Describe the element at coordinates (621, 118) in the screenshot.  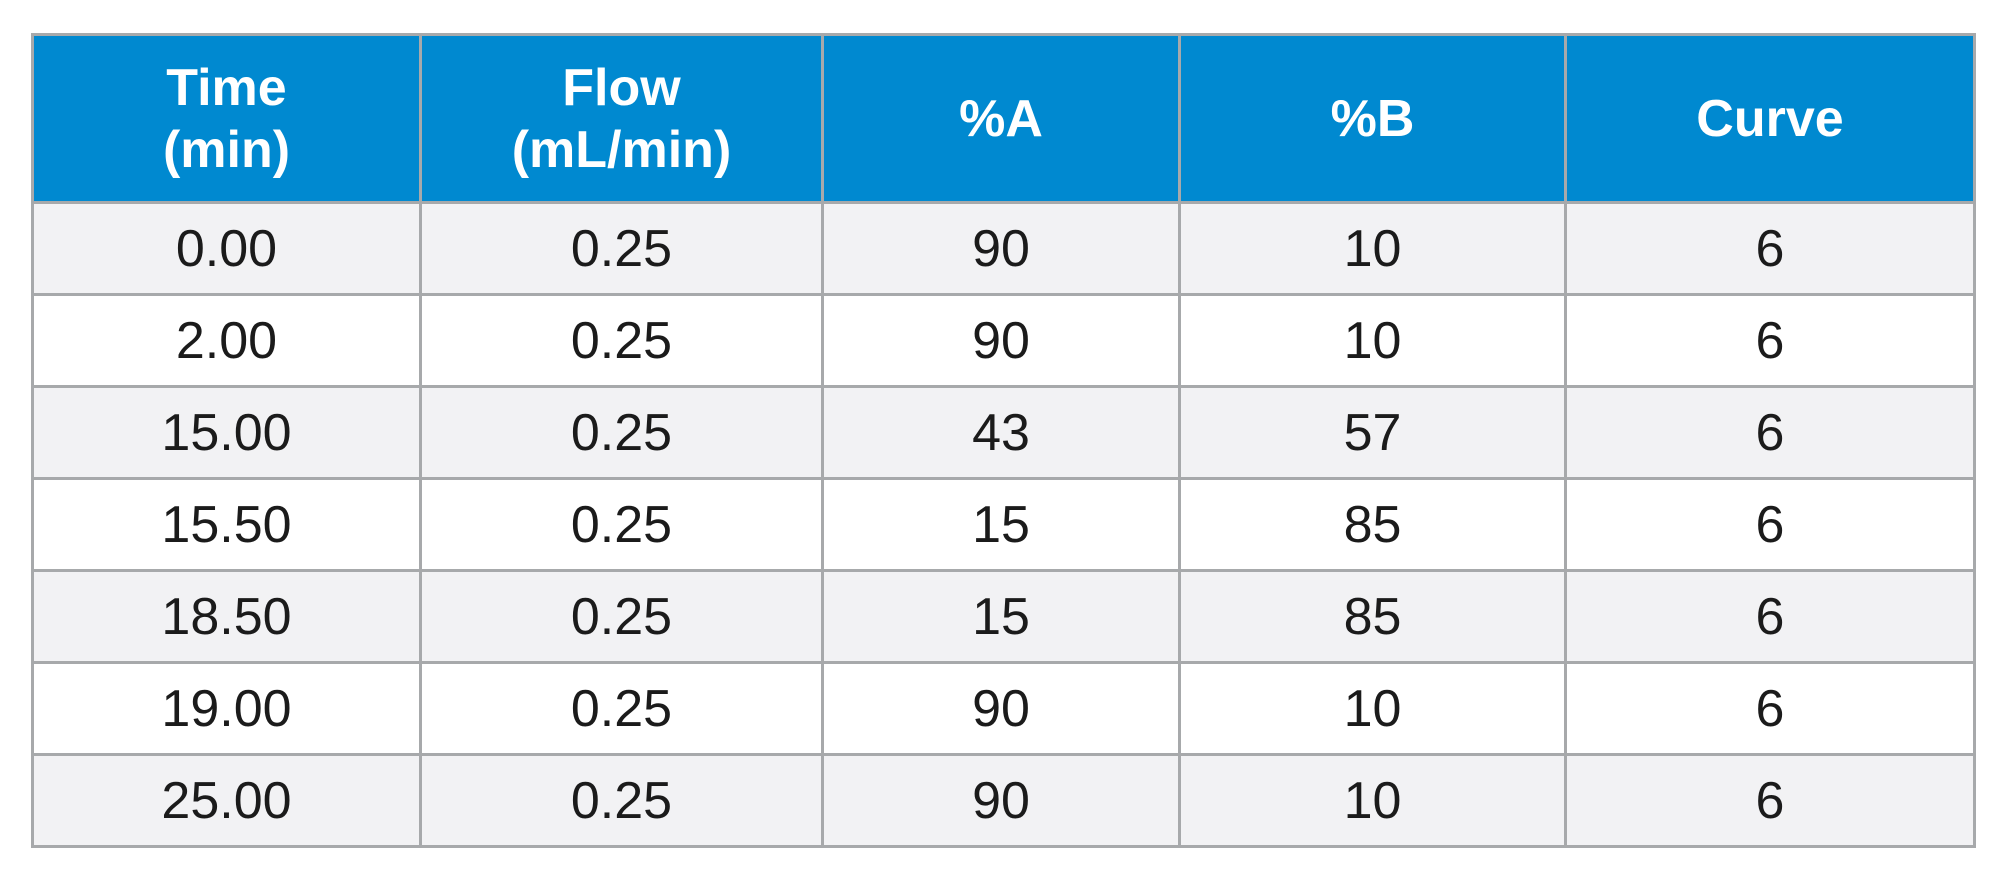
I see `header-flow: Flow (mL/min)` at that location.